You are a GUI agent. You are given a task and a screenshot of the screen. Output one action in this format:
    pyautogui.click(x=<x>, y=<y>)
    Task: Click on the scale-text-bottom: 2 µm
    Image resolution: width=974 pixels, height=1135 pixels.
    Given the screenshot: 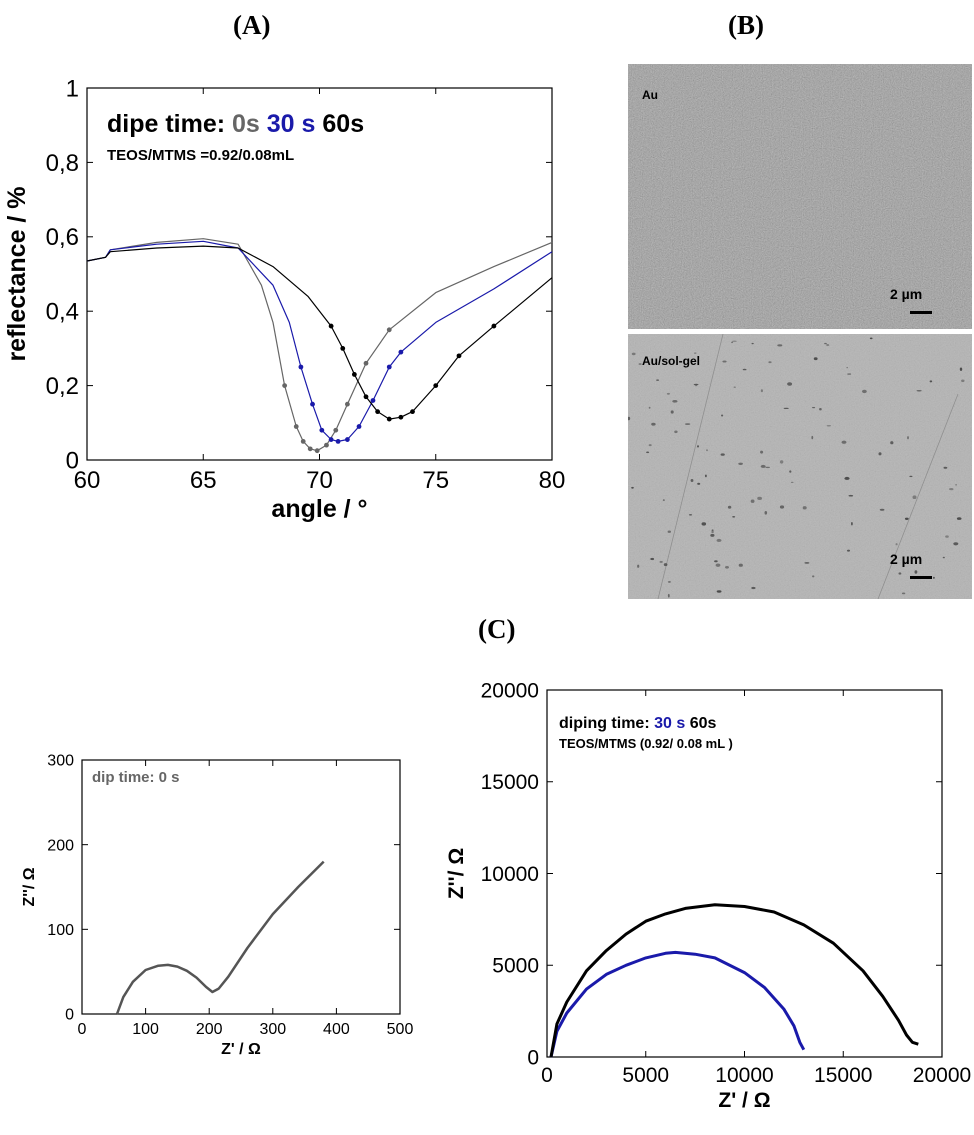 What is the action you would take?
    pyautogui.click(x=906, y=559)
    